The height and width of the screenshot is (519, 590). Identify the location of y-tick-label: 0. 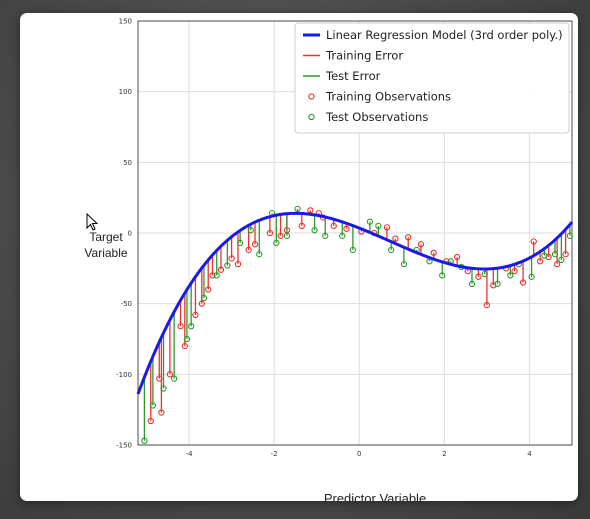
(130, 234).